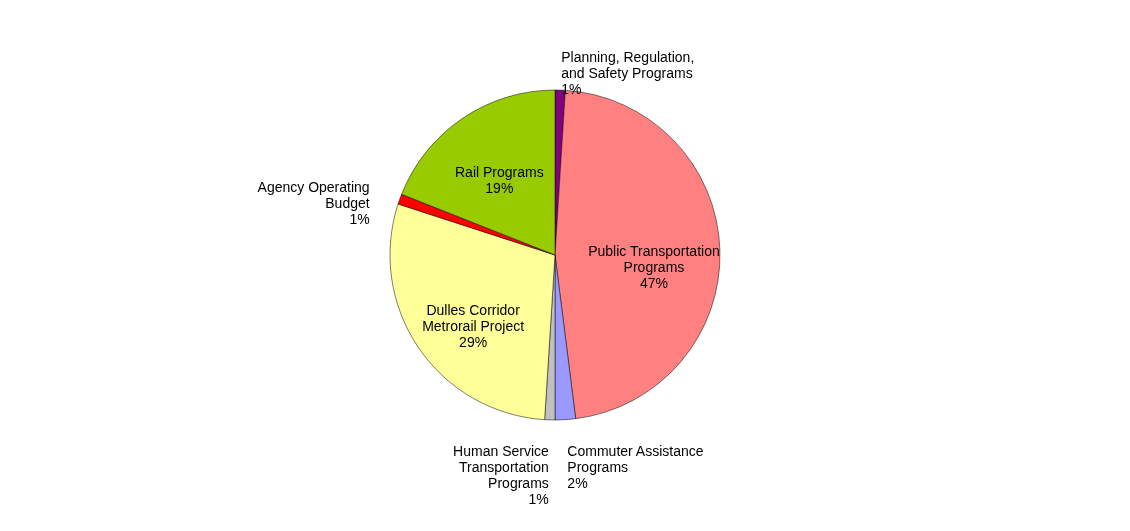  Describe the element at coordinates (499, 188) in the screenshot. I see `data-label: 19%` at that location.